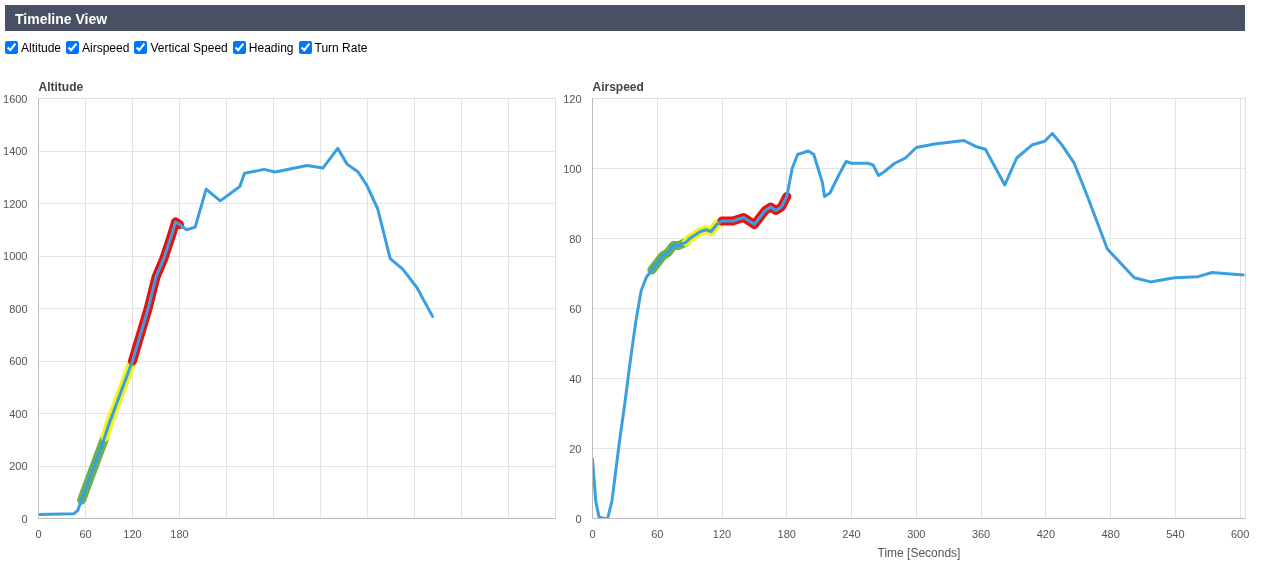 This screenshot has height=574, width=1264. I want to click on text: Timeline View, so click(61, 19).